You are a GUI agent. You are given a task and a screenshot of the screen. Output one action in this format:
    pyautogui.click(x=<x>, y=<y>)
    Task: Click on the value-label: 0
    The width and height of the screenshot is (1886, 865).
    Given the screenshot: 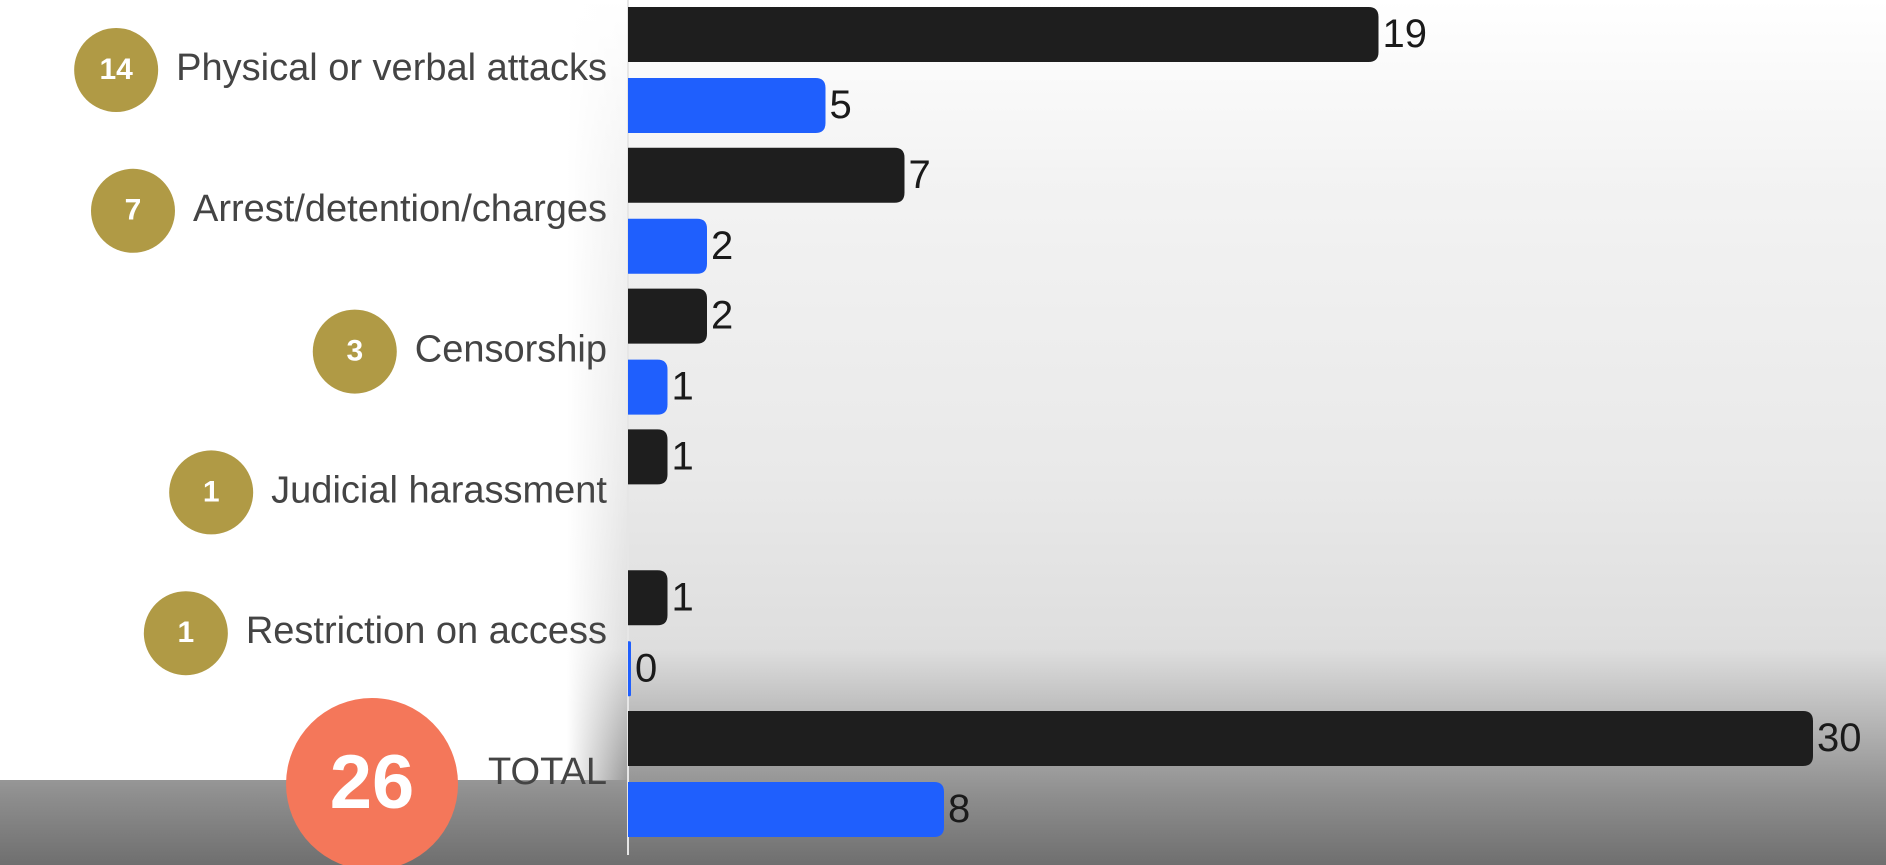 What is the action you would take?
    pyautogui.click(x=646, y=668)
    